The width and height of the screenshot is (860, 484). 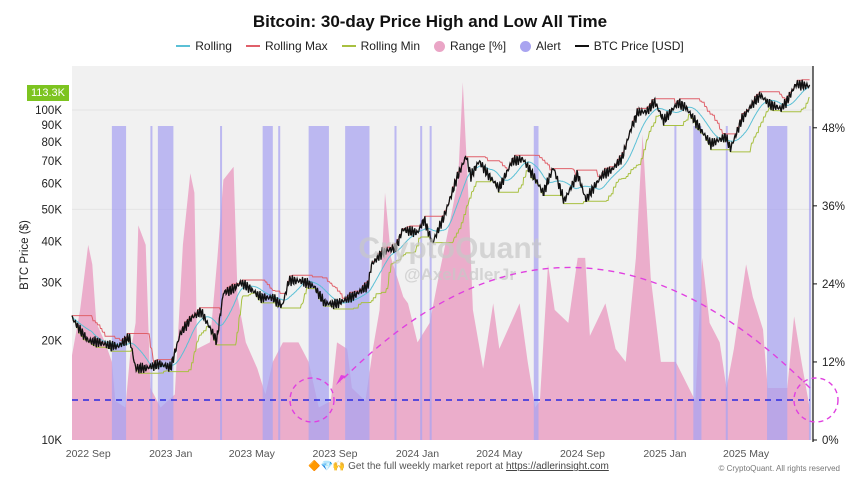 I want to click on range-swatch, so click(x=439, y=46).